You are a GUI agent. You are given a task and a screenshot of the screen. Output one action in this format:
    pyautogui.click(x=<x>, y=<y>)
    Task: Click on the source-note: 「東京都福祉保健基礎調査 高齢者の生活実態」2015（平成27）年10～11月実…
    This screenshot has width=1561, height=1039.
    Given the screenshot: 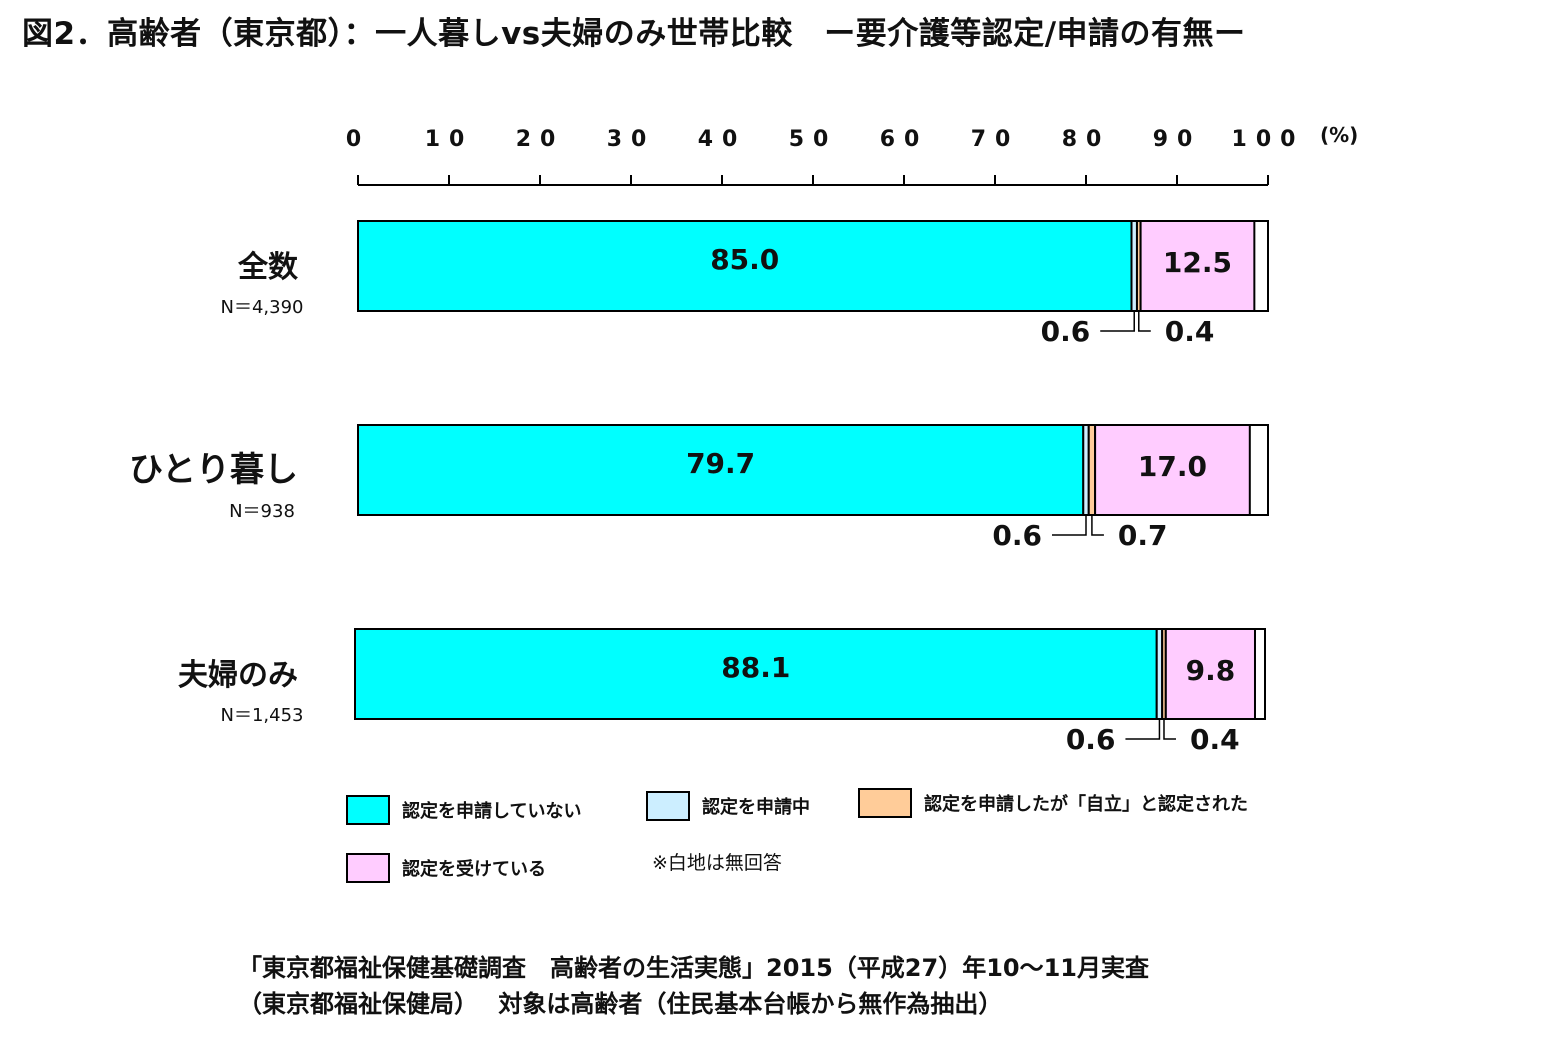 What is the action you would take?
    pyautogui.click(x=693, y=986)
    